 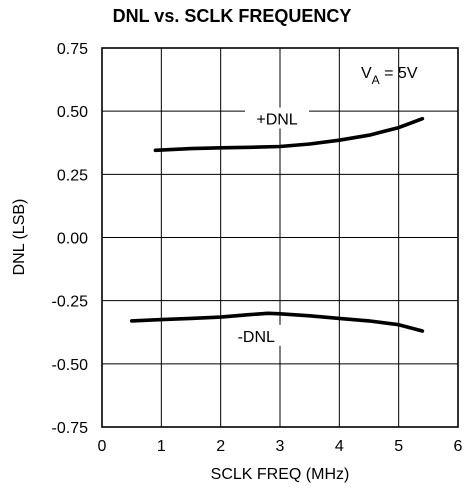 What do you see at coordinates (277, 322) in the screenshot?
I see `series-line-minus-dnl` at bounding box center [277, 322].